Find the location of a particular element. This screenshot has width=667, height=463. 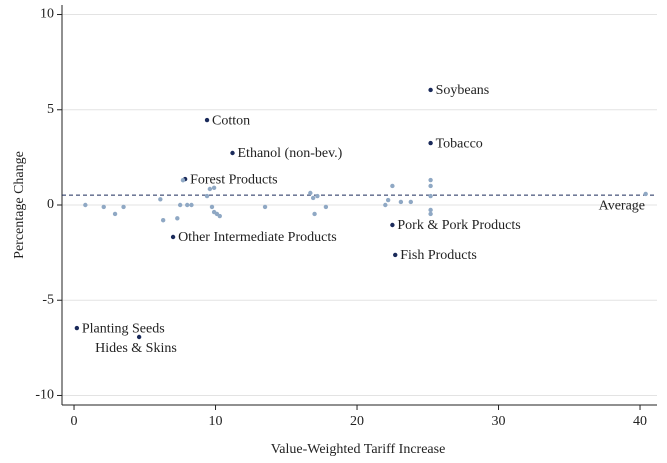

y-tick-label: -10 is located at coordinates (44, 395).